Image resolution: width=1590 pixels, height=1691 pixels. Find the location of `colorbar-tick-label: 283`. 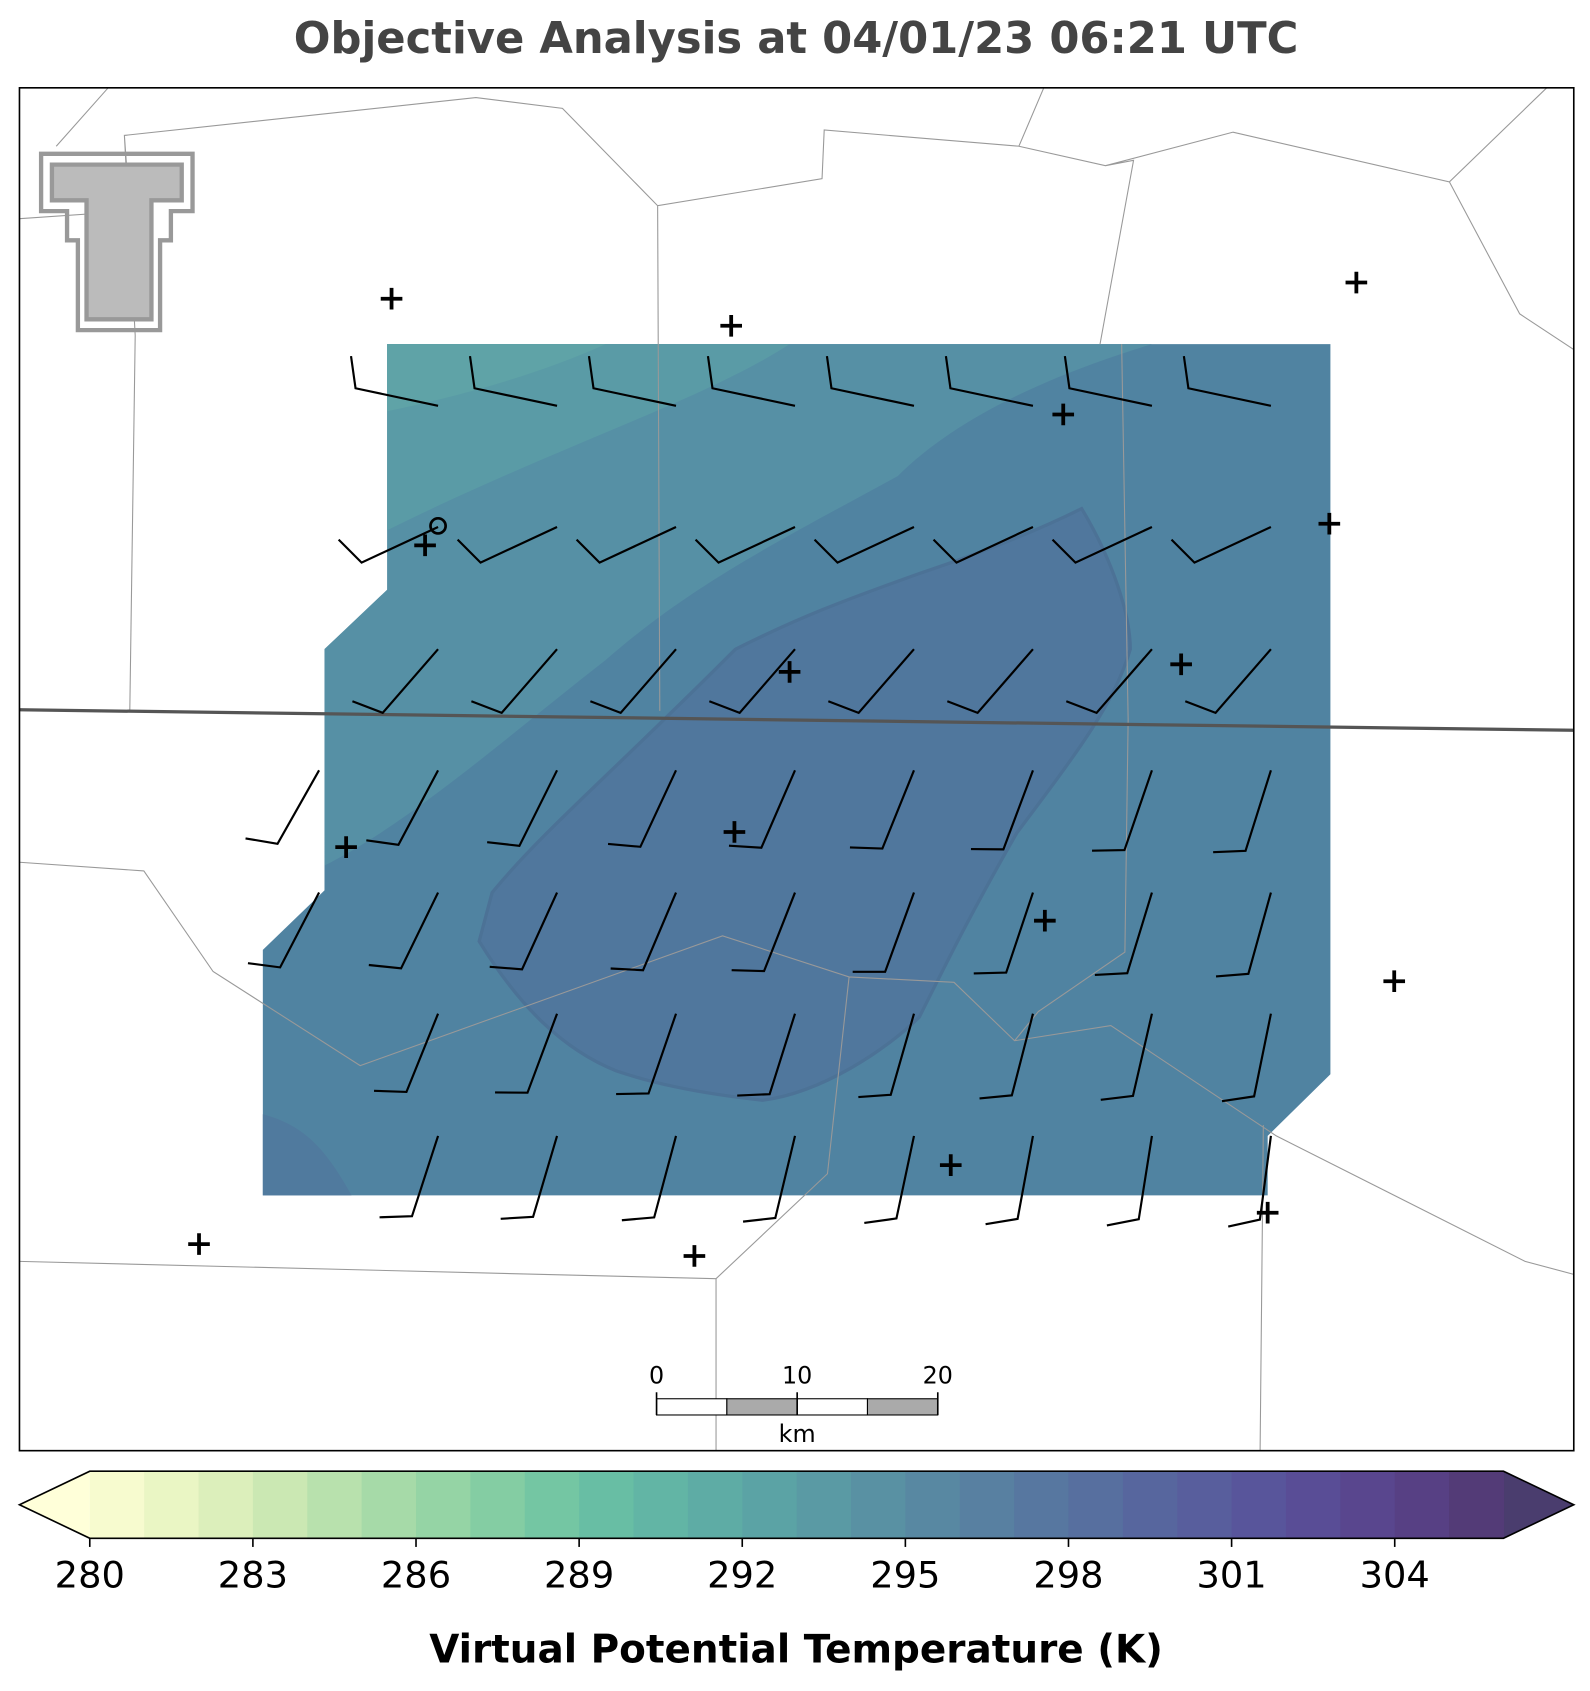

colorbar-tick-label: 283 is located at coordinates (253, 1575).